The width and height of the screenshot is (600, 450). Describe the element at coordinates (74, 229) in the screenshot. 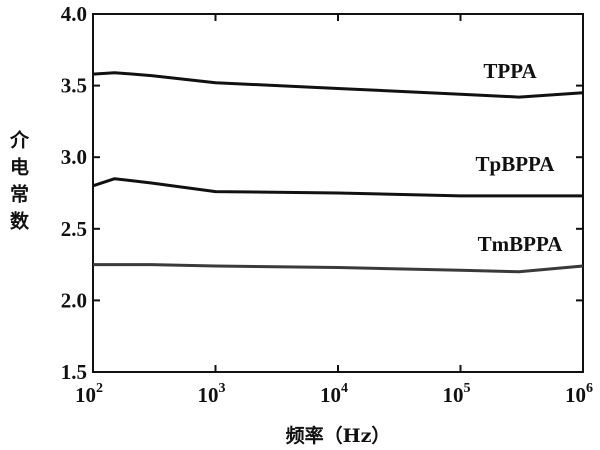

I see `y-tick-label: 2.5` at that location.